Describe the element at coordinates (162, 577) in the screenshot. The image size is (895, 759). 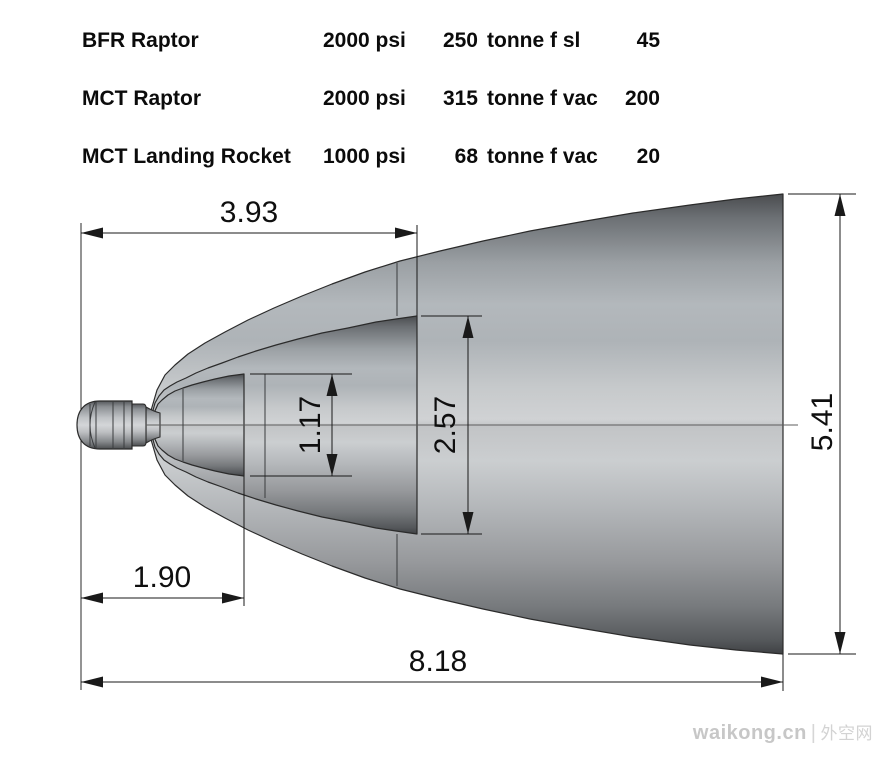
I see `dim-label-small-length: 1.90` at that location.